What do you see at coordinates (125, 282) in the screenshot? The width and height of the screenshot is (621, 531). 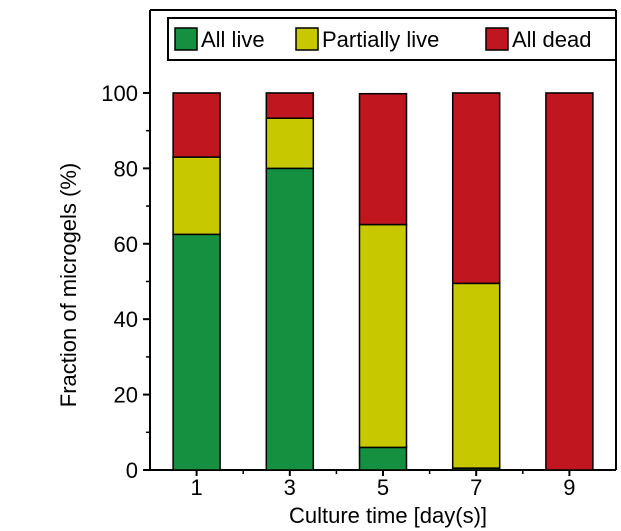 I see `y-ticks-group: 0 20 40 60 80 100` at bounding box center [125, 282].